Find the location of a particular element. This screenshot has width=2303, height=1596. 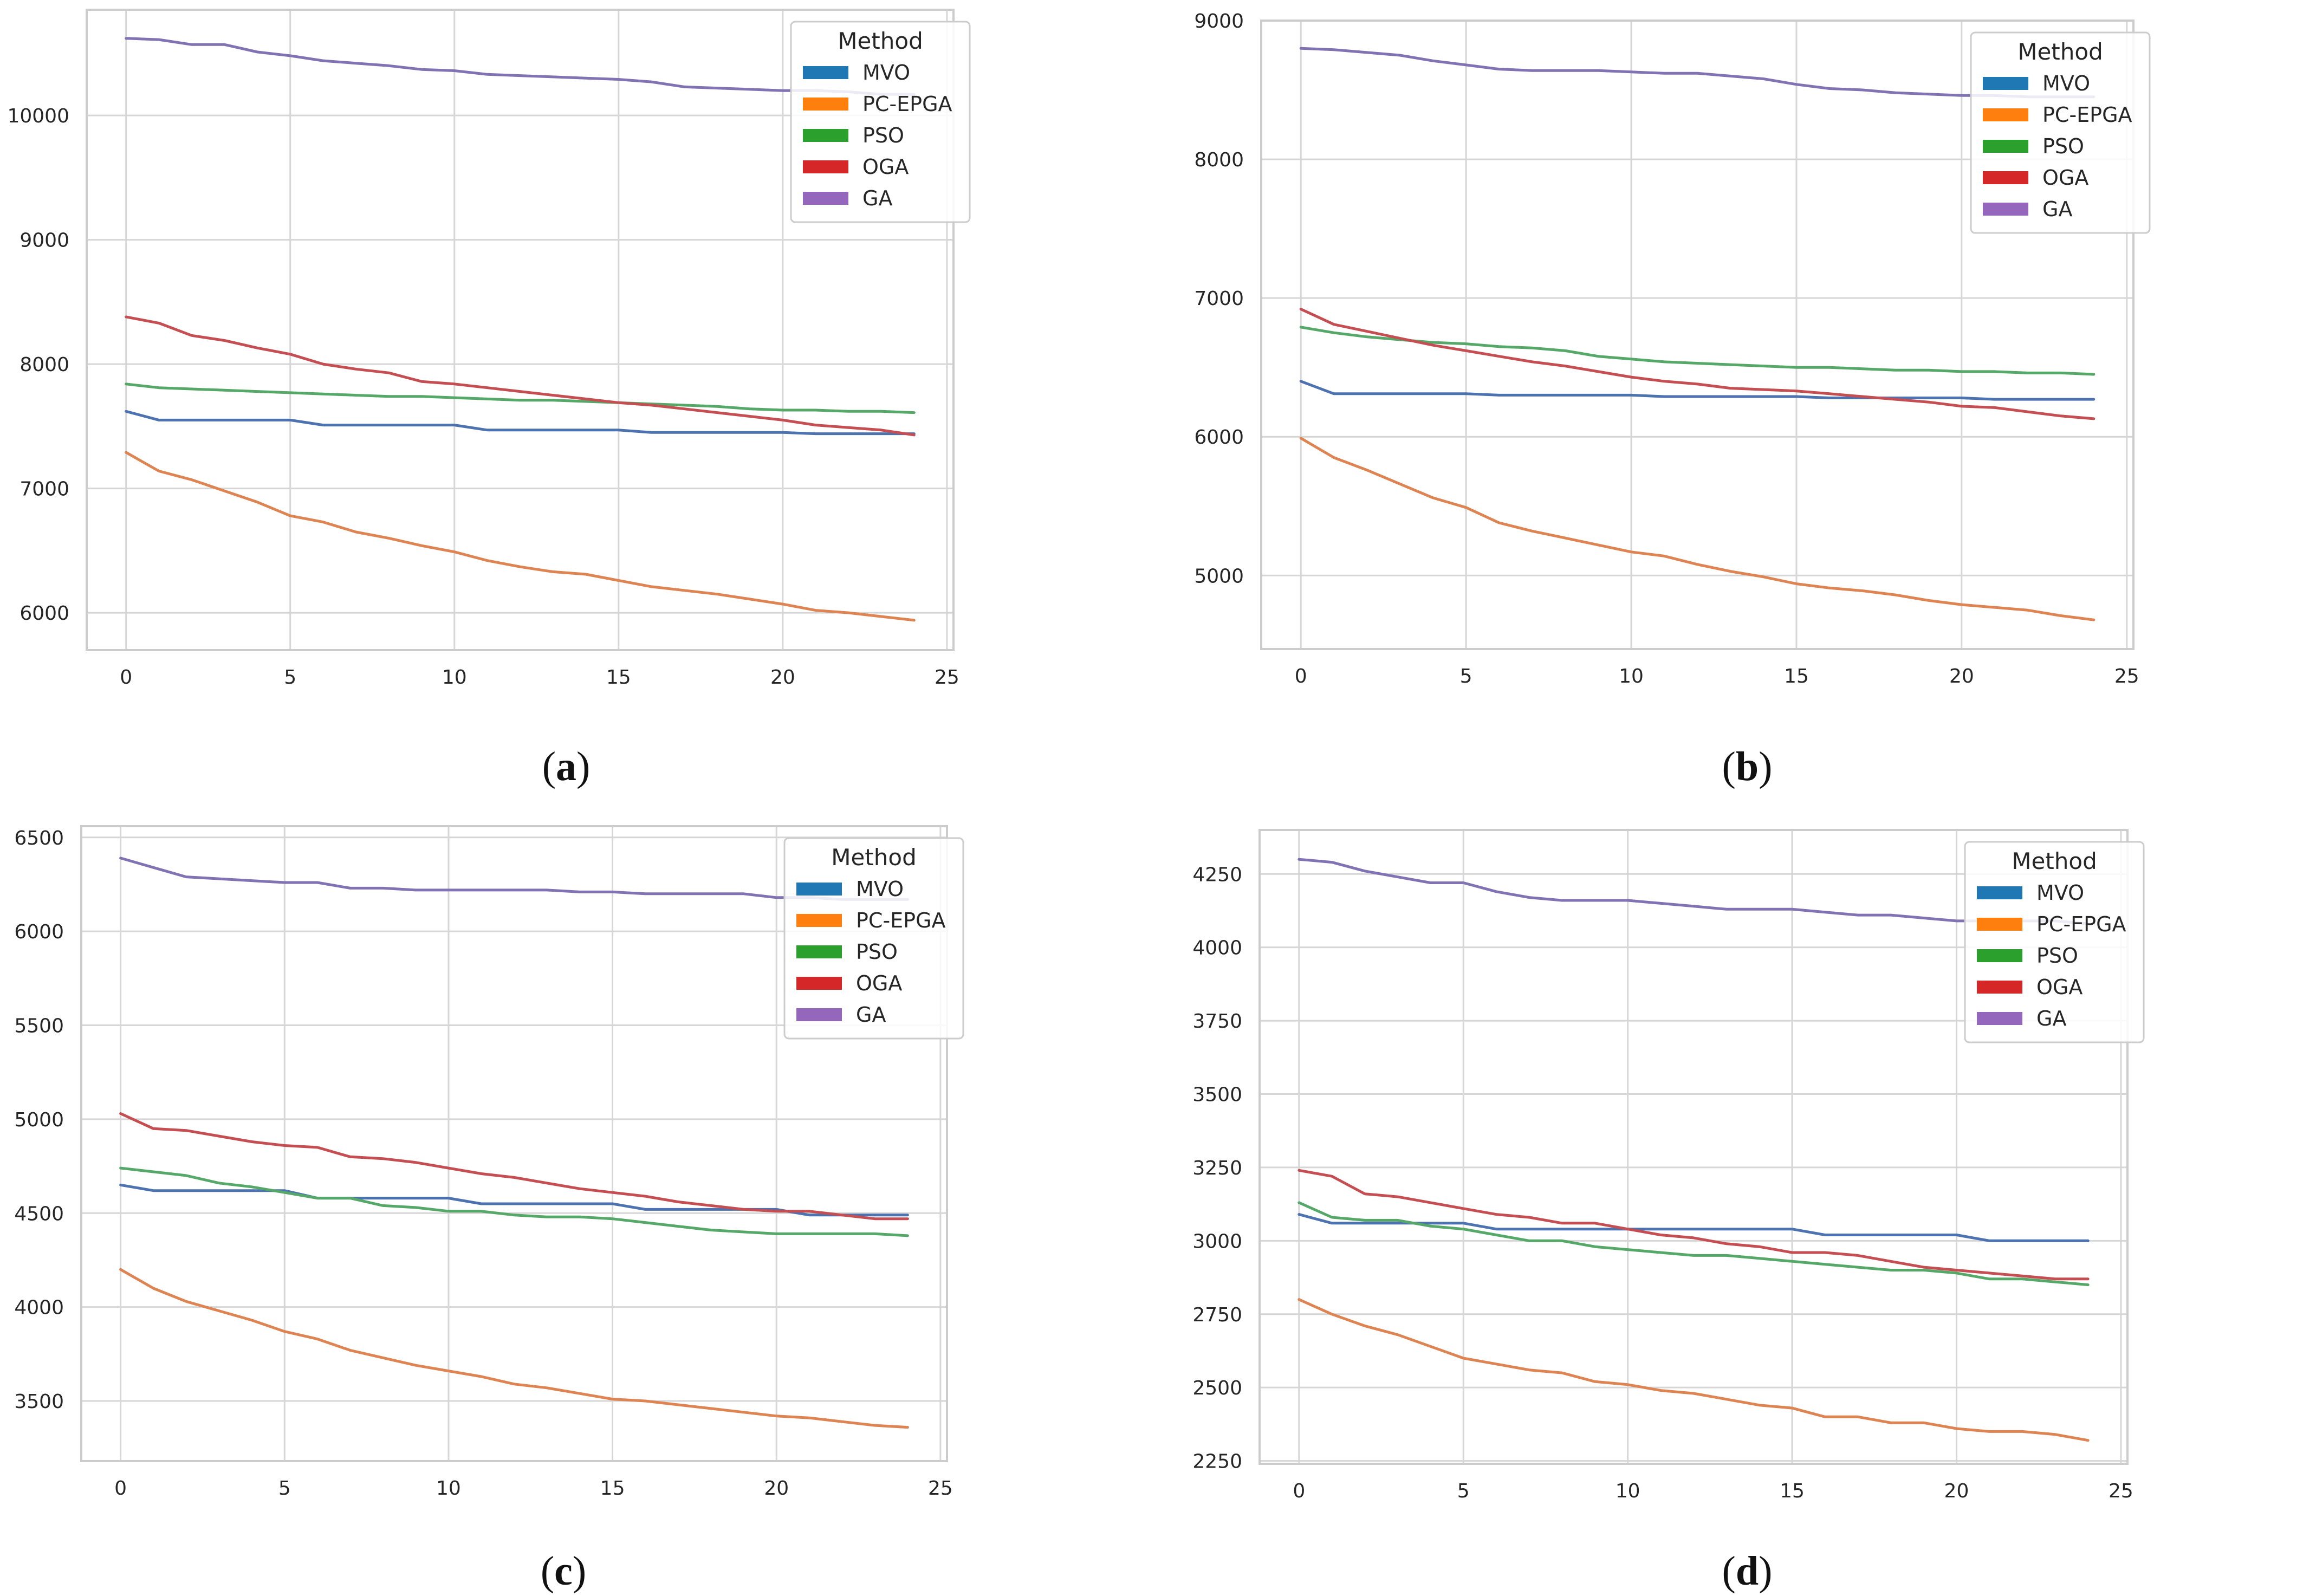

caption-letter: d is located at coordinates (1747, 1571).